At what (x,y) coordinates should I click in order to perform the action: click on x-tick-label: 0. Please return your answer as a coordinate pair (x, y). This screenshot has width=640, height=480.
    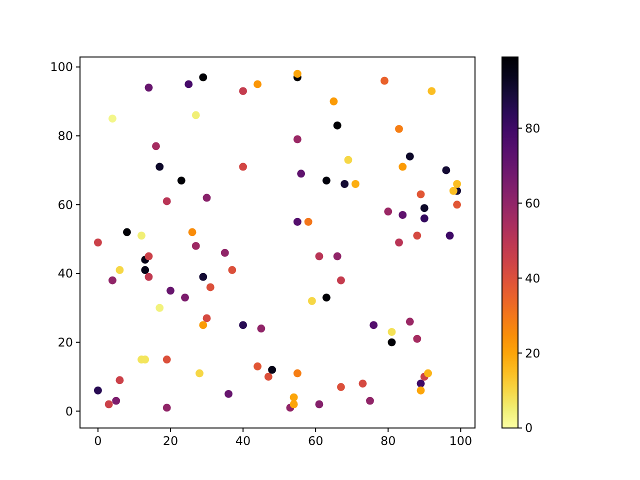
    Looking at the image, I should click on (98, 441).